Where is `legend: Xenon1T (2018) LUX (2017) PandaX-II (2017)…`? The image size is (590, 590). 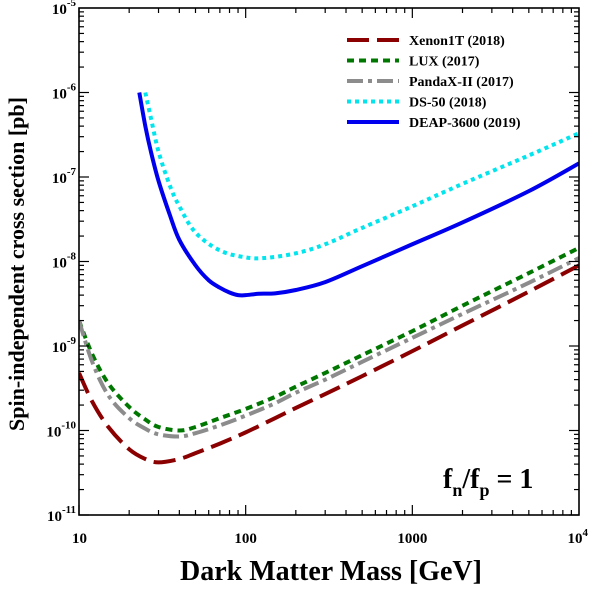 legend: Xenon1T (2018) LUX (2017) PandaX-II (2017)… is located at coordinates (434, 82).